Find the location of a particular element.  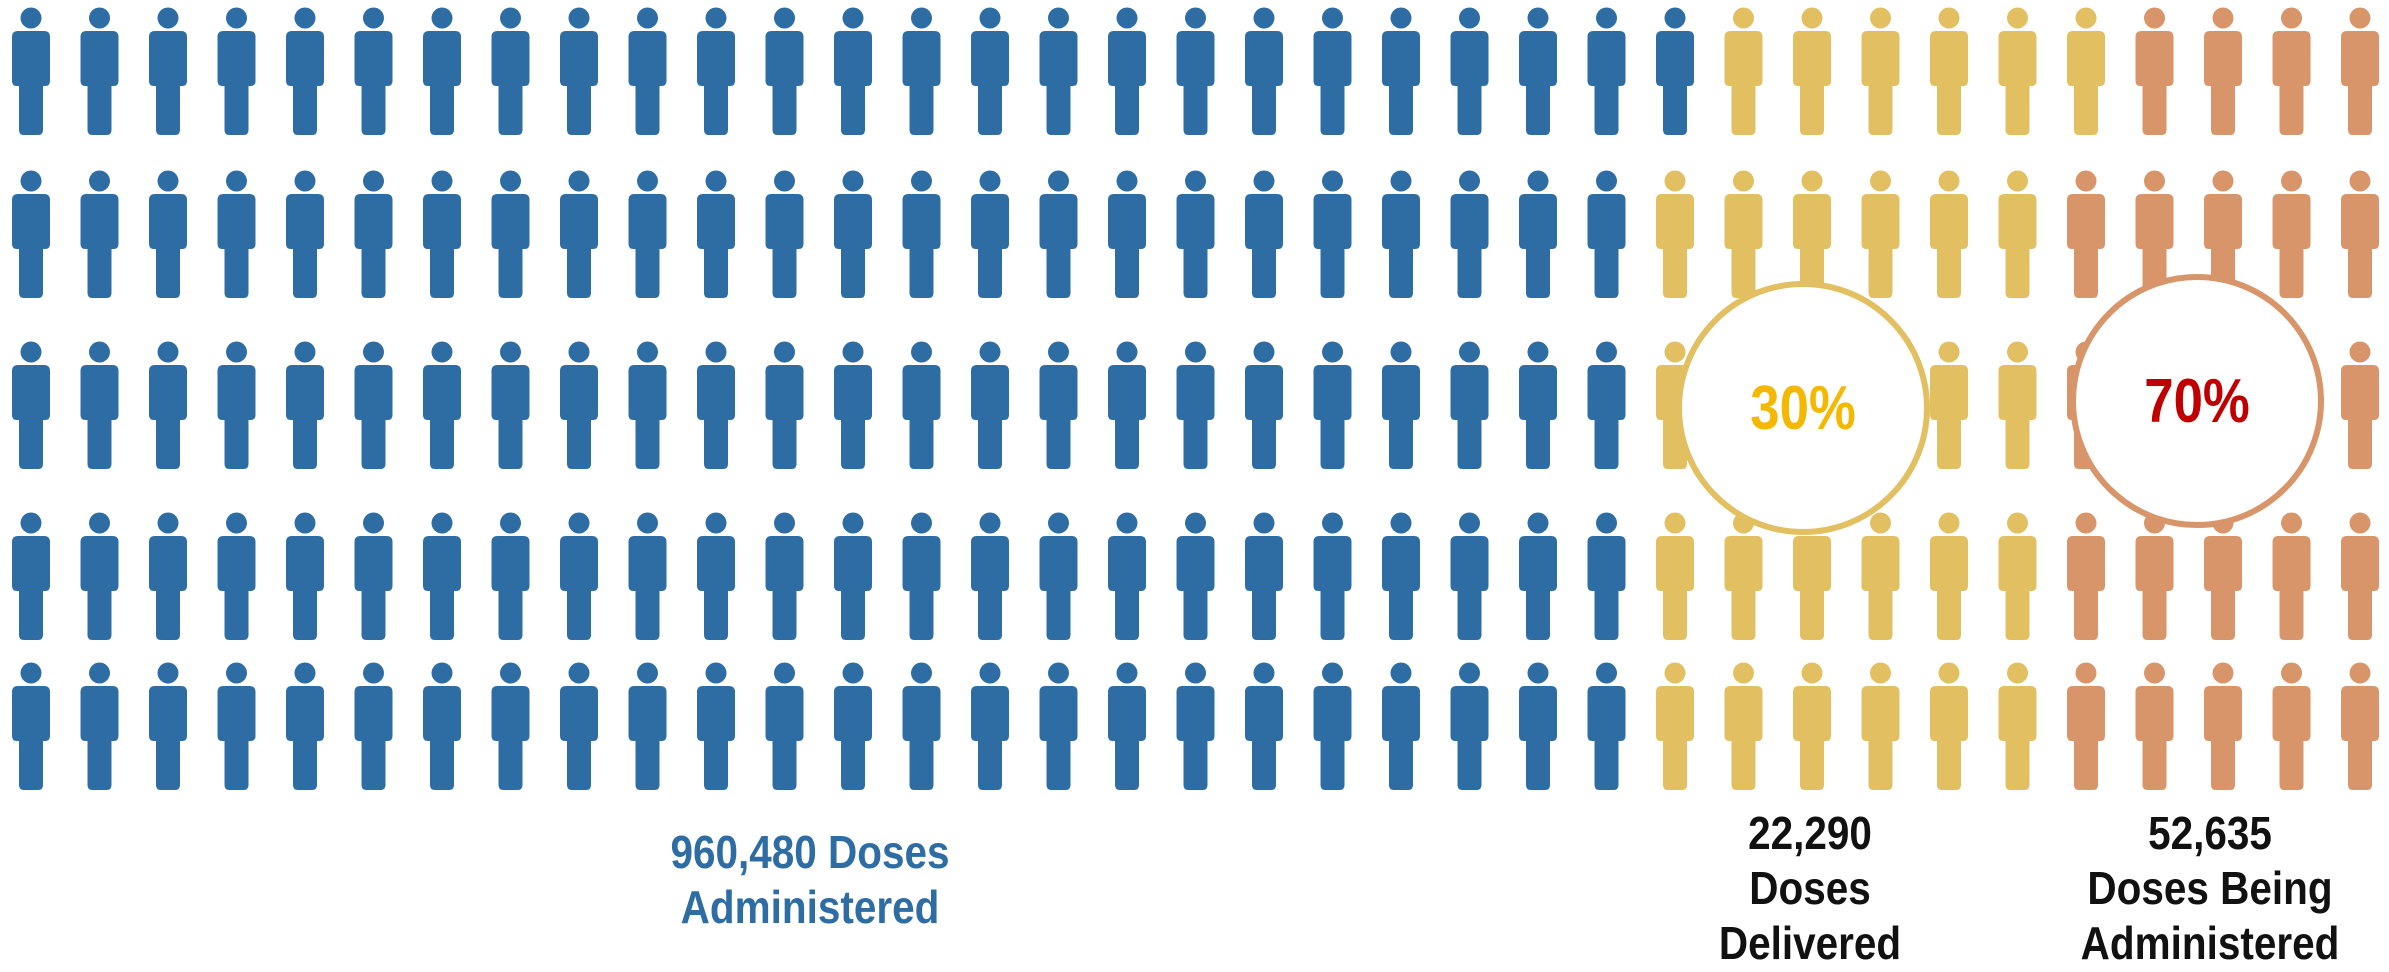

being-administered-label-line-2: Doses Being is located at coordinates (2210, 888).